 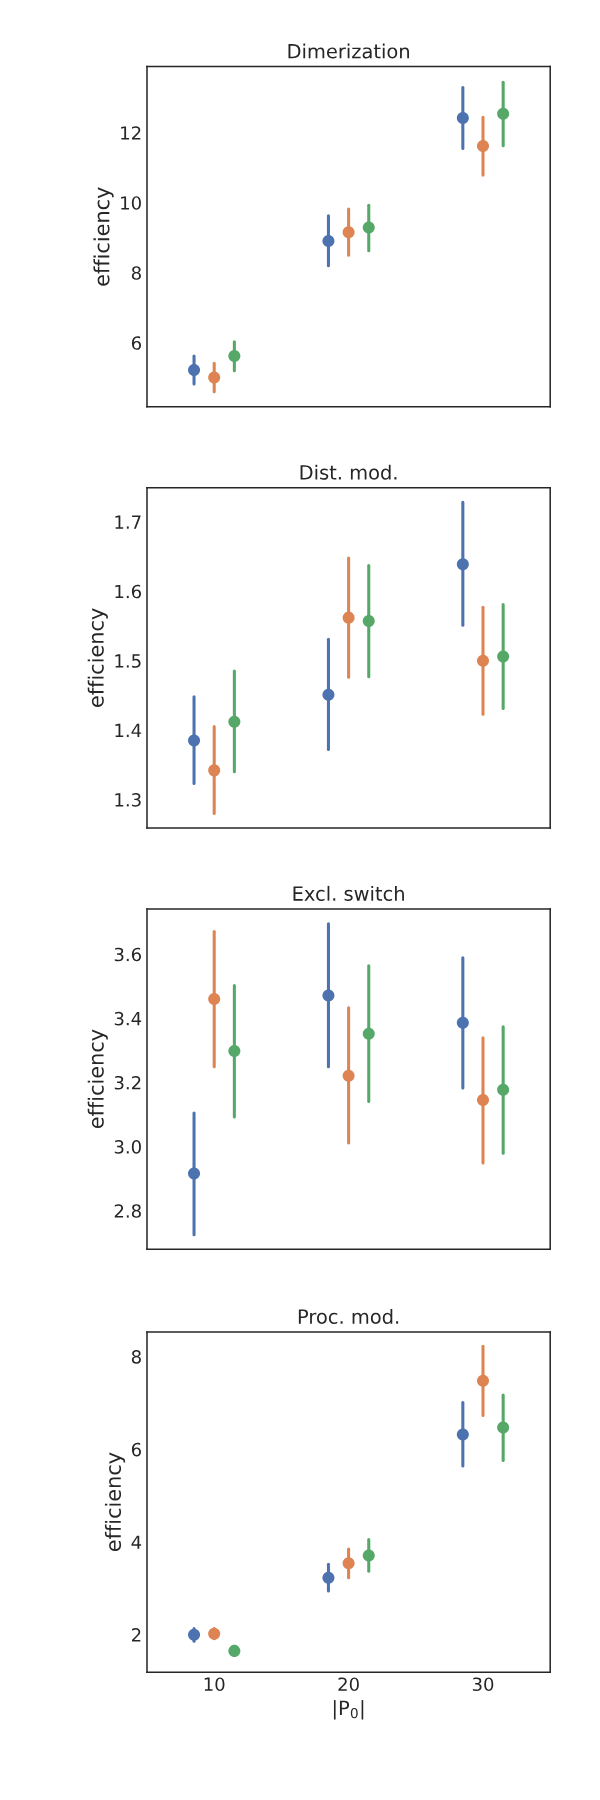 What do you see at coordinates (348, 472) in the screenshot?
I see `chart-title: Dist. mod.` at bounding box center [348, 472].